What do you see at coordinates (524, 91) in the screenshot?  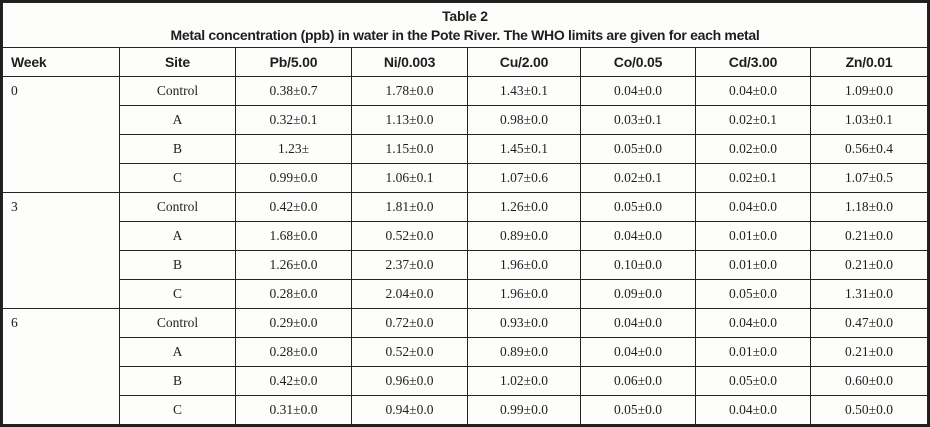 I see `value-cell-cu: 1.43±0.1` at bounding box center [524, 91].